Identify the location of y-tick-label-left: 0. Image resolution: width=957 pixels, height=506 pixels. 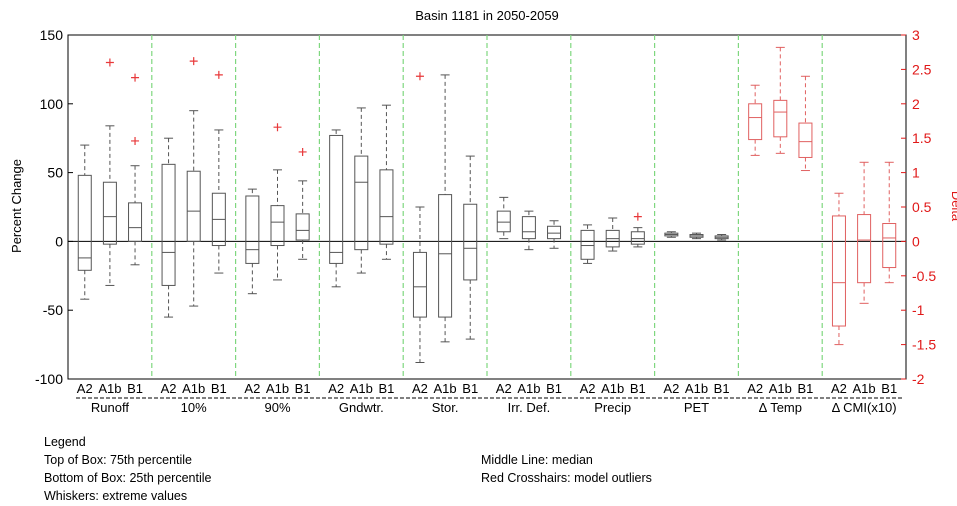
(59, 241).